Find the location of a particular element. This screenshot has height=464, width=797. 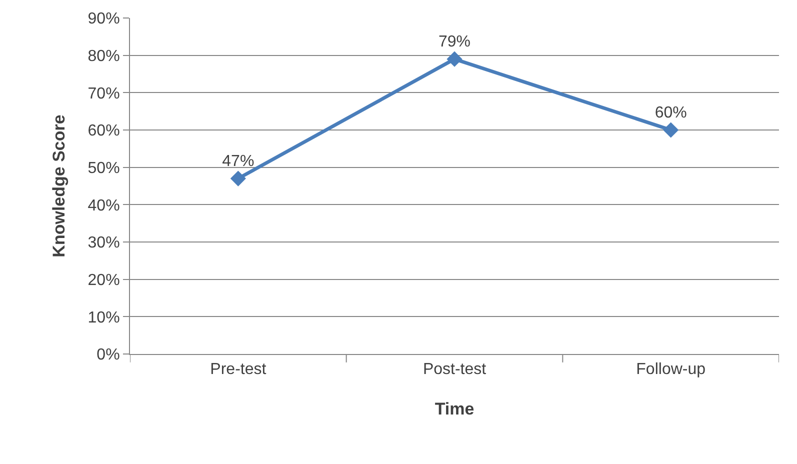

x-axis-title: Time is located at coordinates (454, 409).